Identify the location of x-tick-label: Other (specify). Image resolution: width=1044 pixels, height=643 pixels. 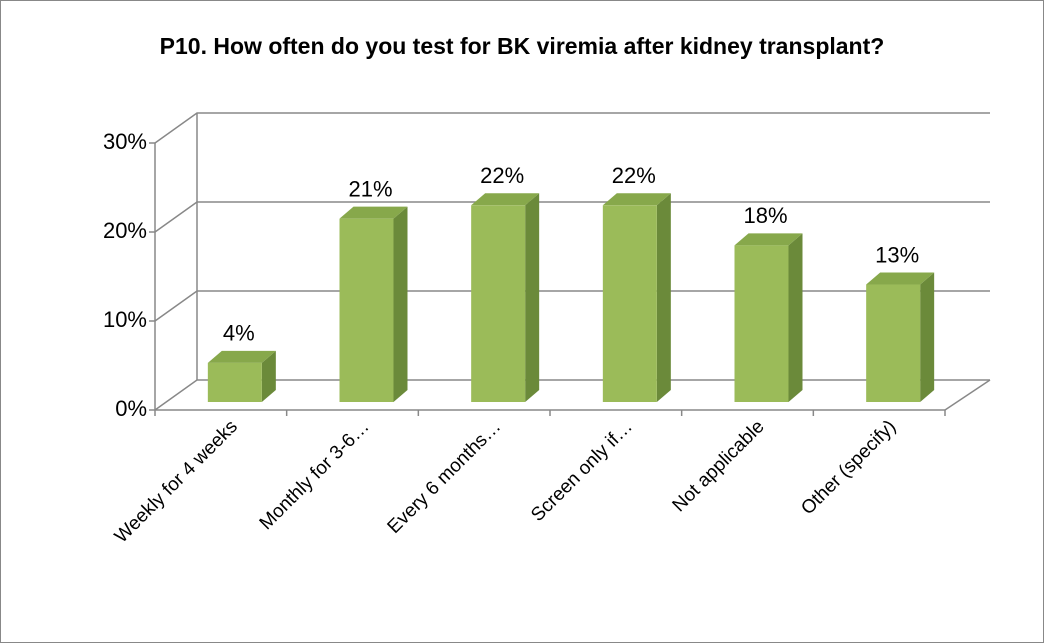
(848, 467).